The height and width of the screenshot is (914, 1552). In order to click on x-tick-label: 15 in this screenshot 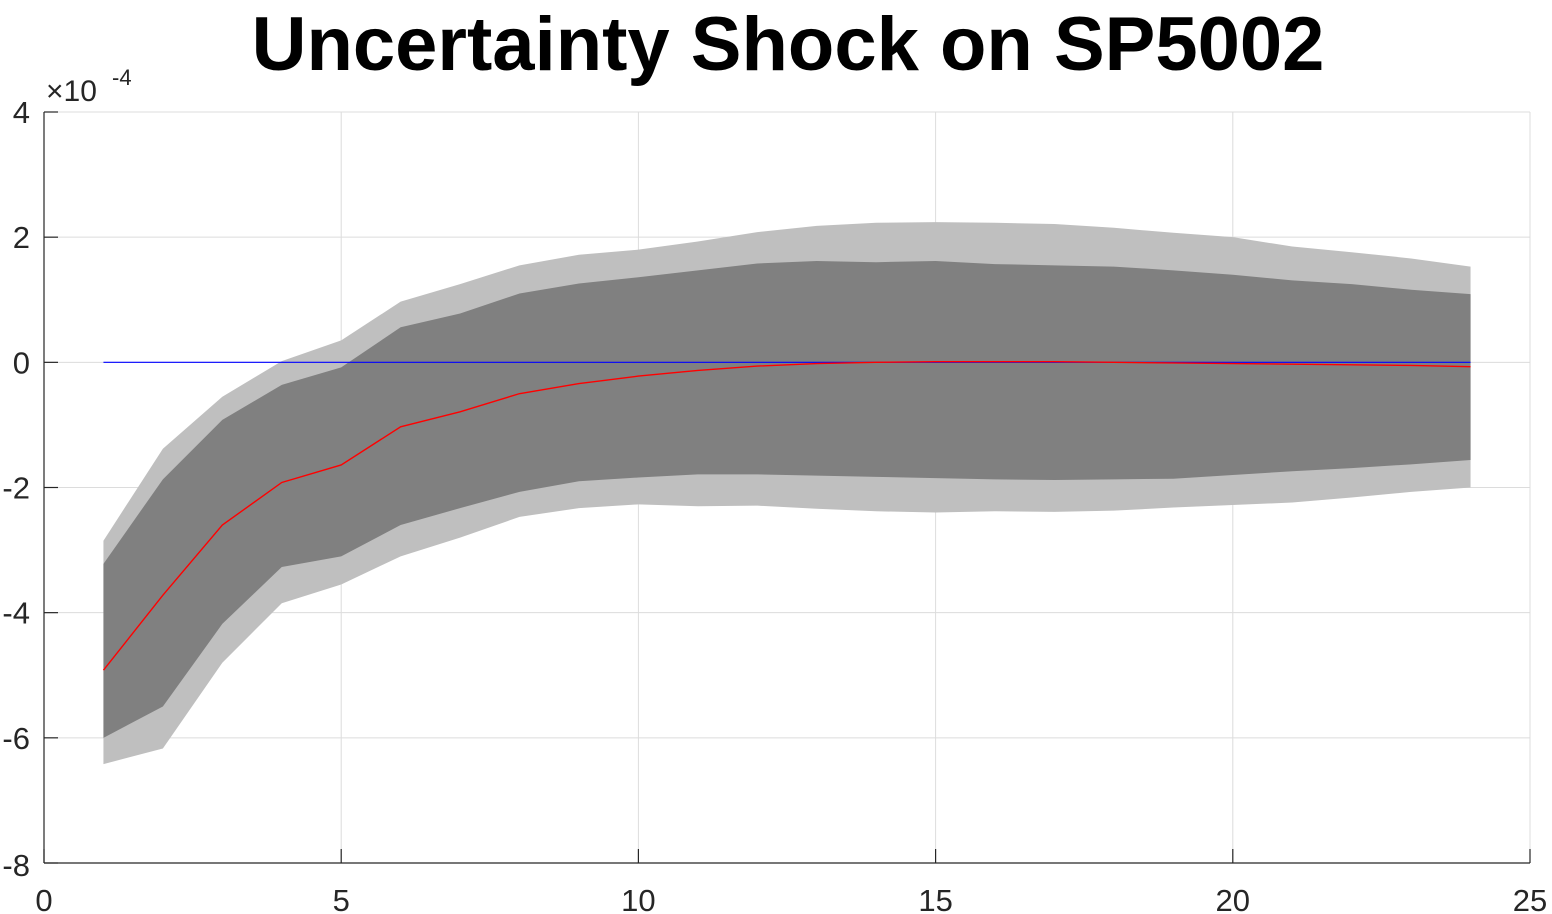, I will do `click(935, 898)`.